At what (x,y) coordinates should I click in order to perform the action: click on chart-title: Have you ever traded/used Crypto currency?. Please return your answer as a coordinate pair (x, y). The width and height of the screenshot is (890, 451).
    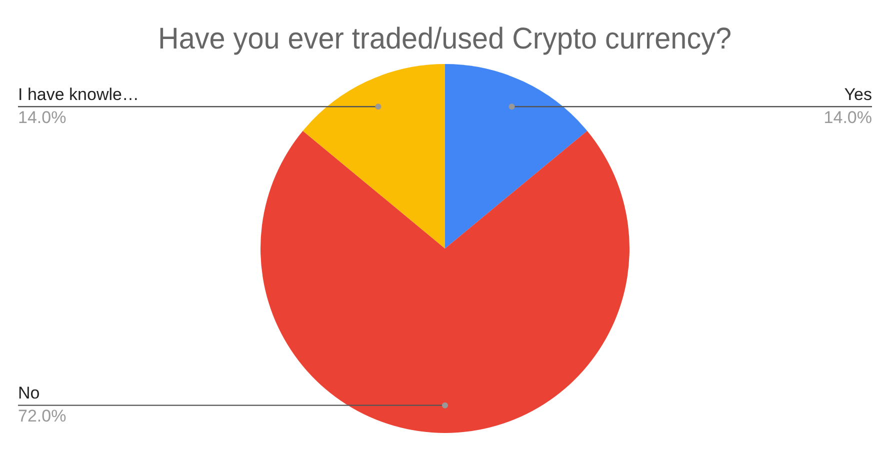
    Looking at the image, I should click on (445, 39).